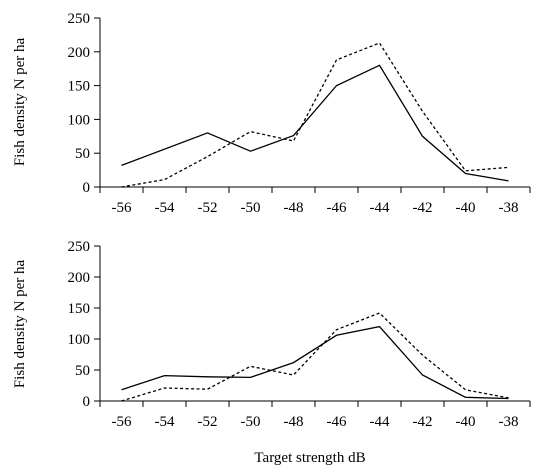 Image resolution: width=550 pixels, height=472 pixels. What do you see at coordinates (315, 362) in the screenshot?
I see `series-line-solid` at bounding box center [315, 362].